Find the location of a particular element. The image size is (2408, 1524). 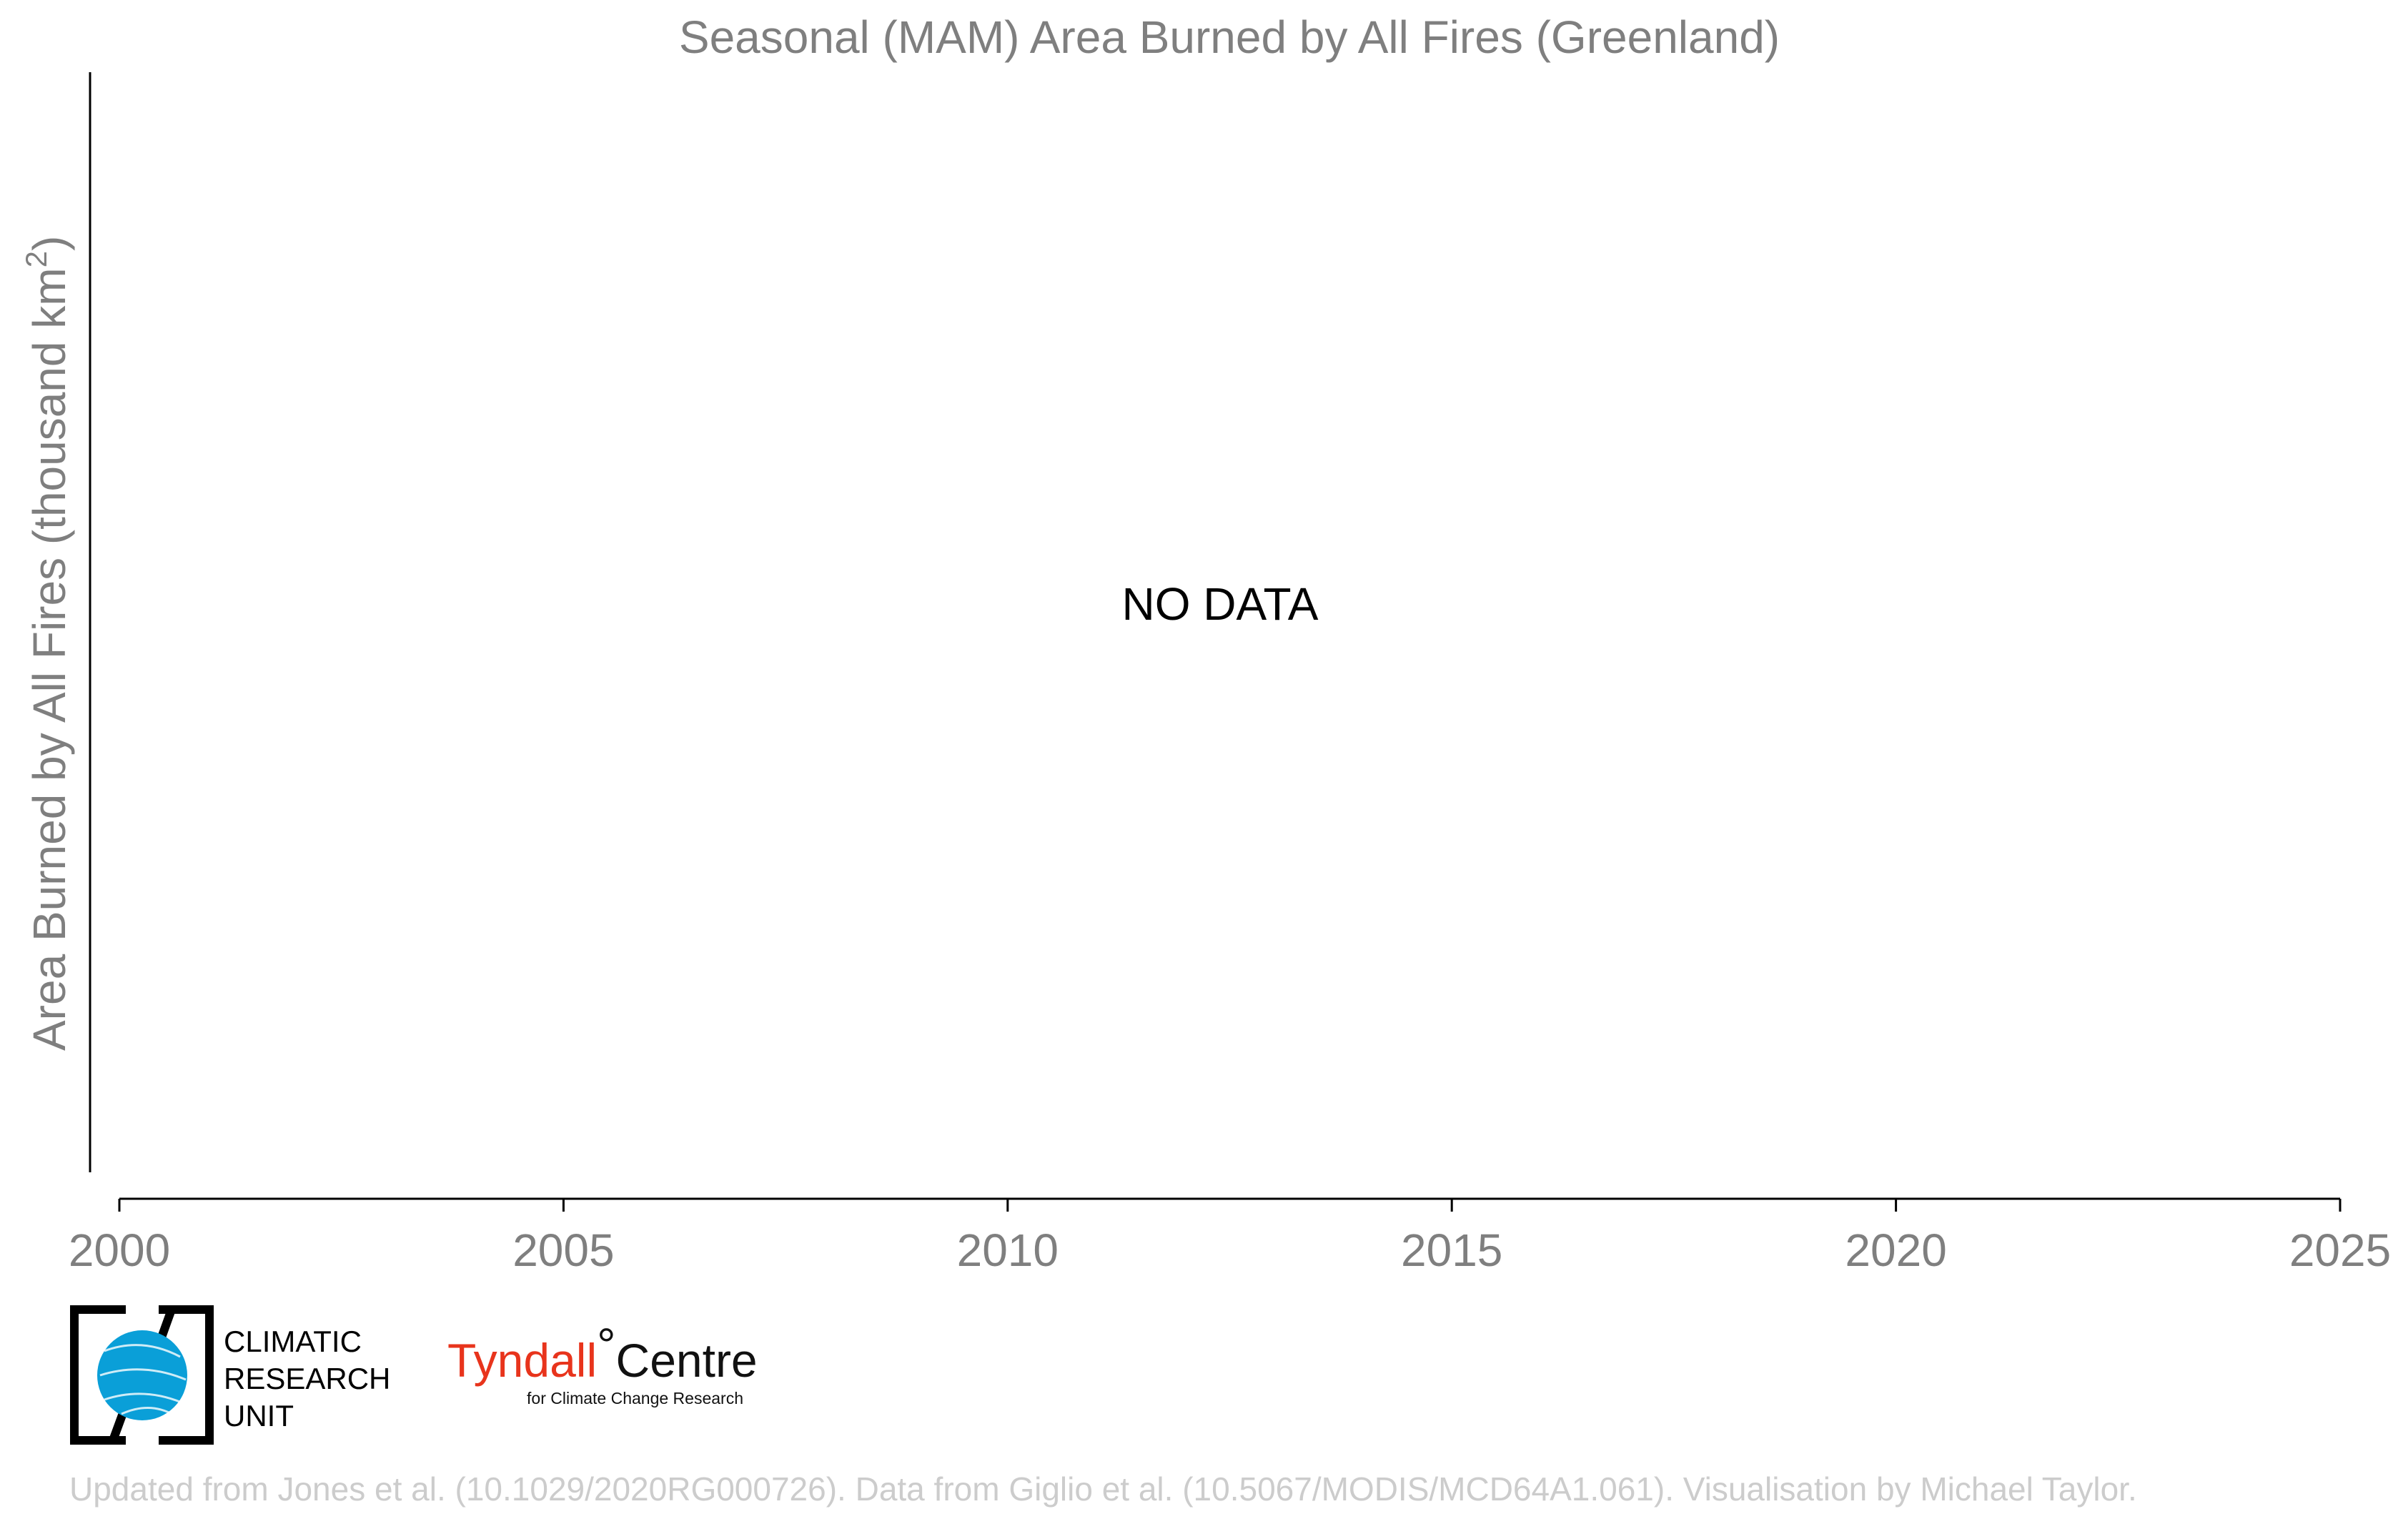

x-tick-label-2015: 2015 is located at coordinates (1452, 1250).